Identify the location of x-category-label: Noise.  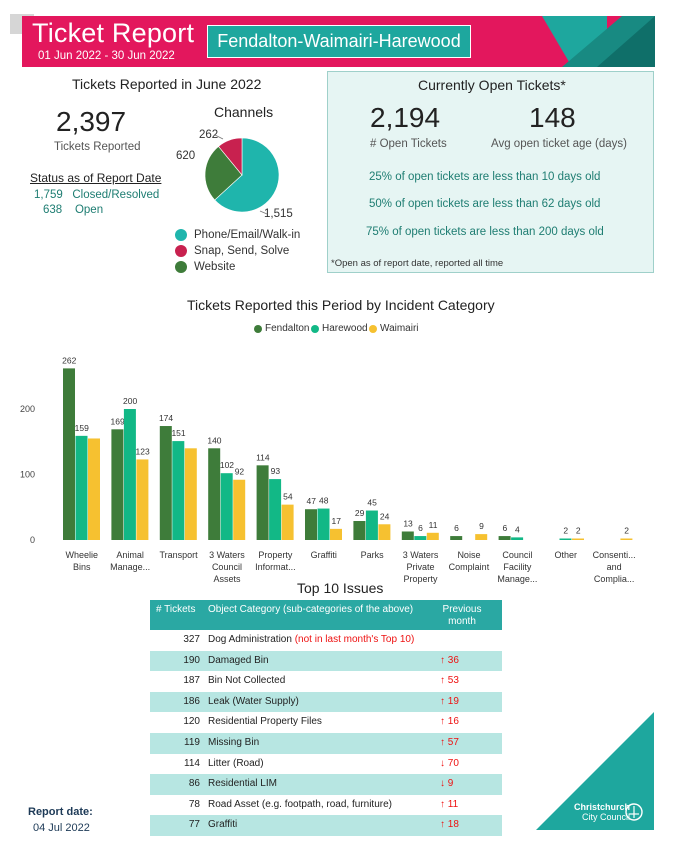
(468, 555).